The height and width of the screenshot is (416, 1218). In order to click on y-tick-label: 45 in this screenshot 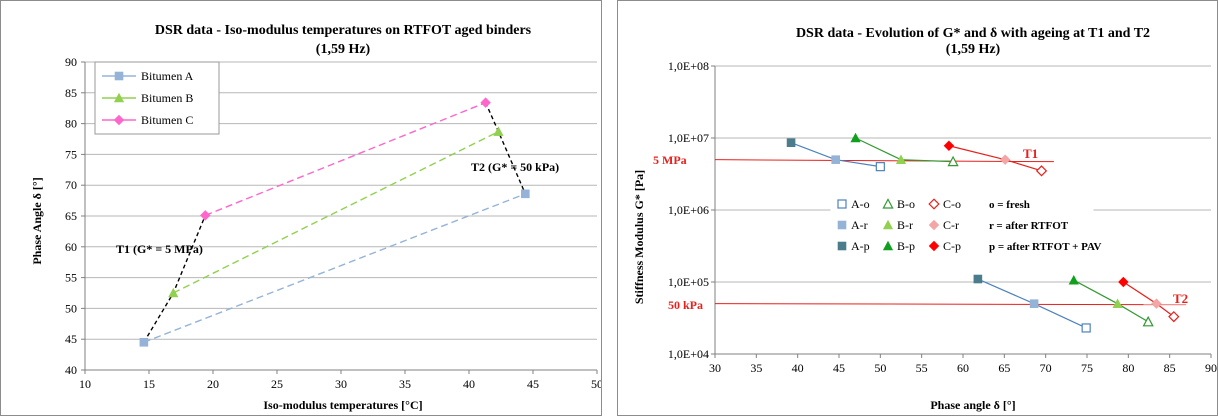, I will do `click(71, 339)`.